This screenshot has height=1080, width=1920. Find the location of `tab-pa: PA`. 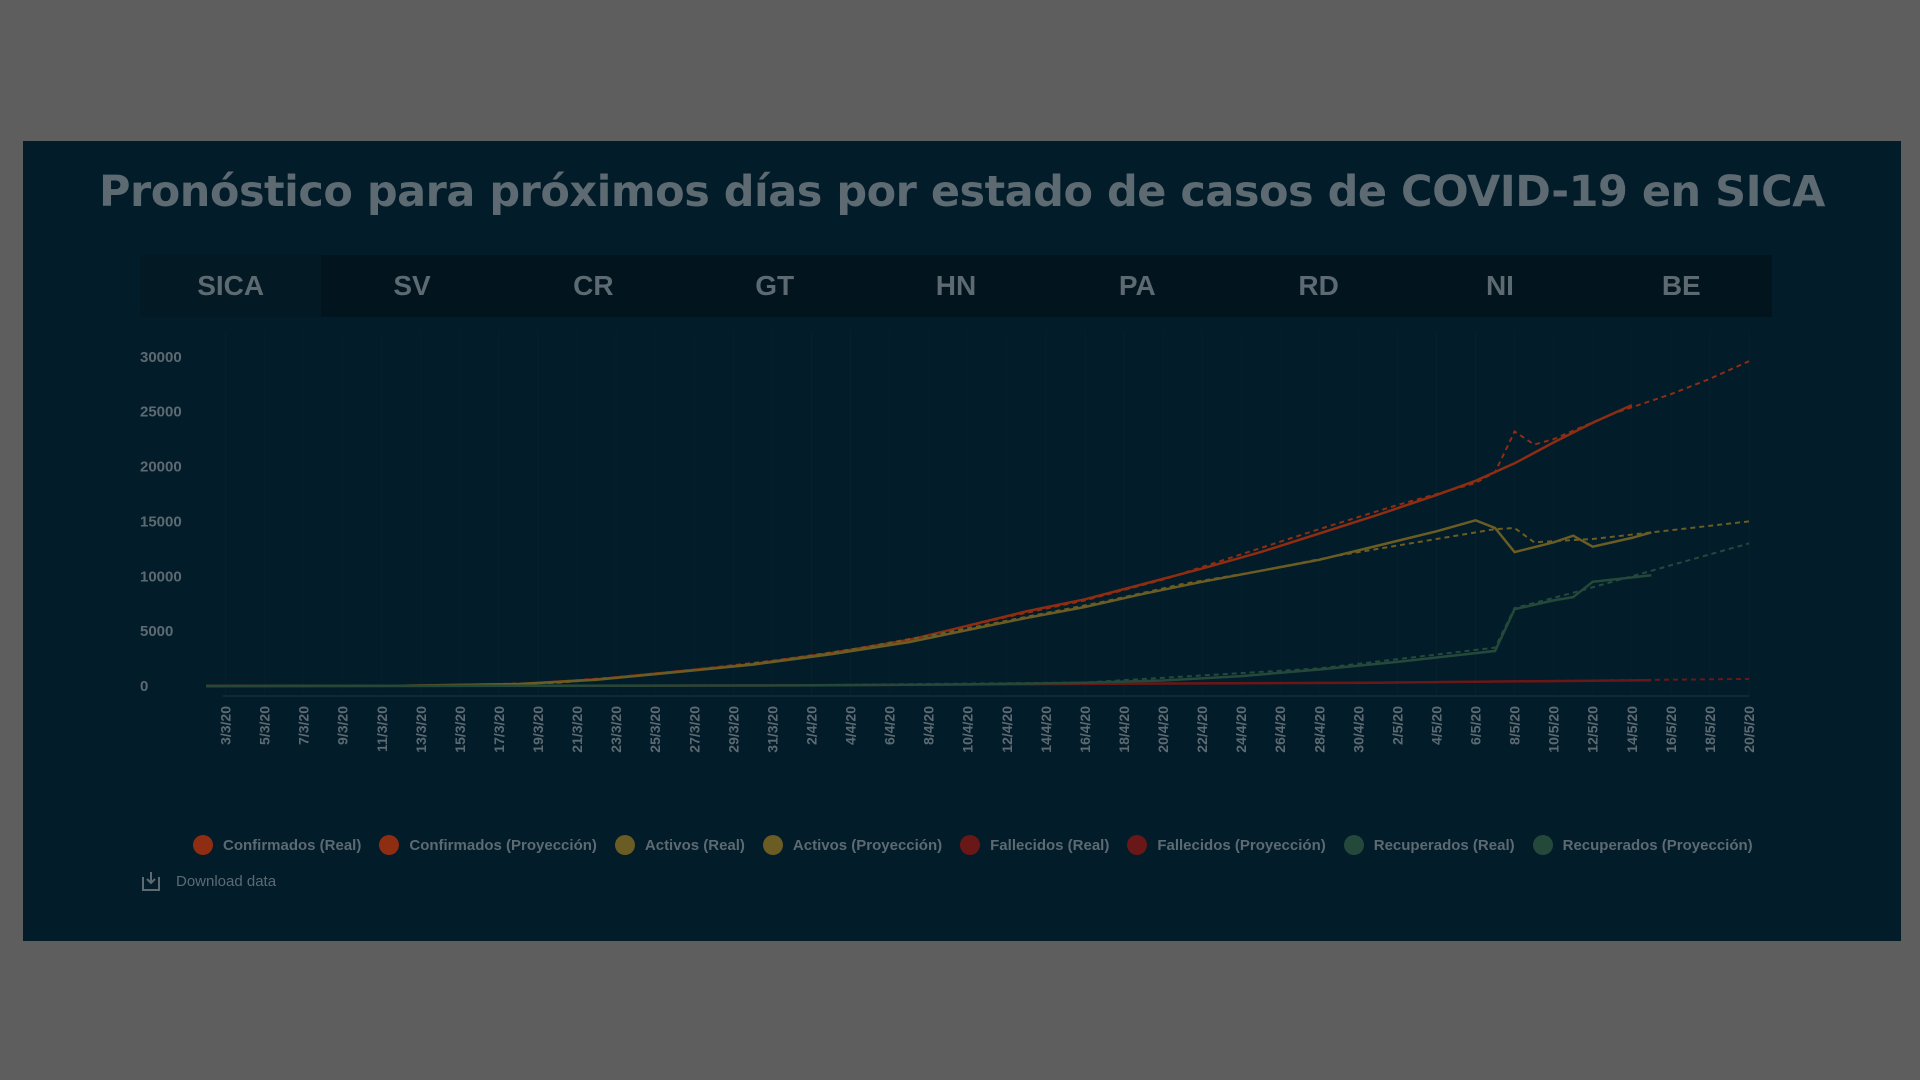

tab-pa: PA is located at coordinates (1137, 285).